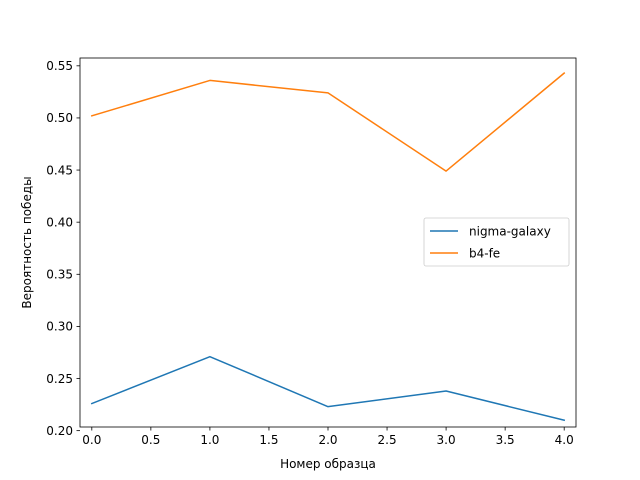 The height and width of the screenshot is (480, 640). Describe the element at coordinates (505, 440) in the screenshot. I see `x-tick-label: 3.5` at that location.